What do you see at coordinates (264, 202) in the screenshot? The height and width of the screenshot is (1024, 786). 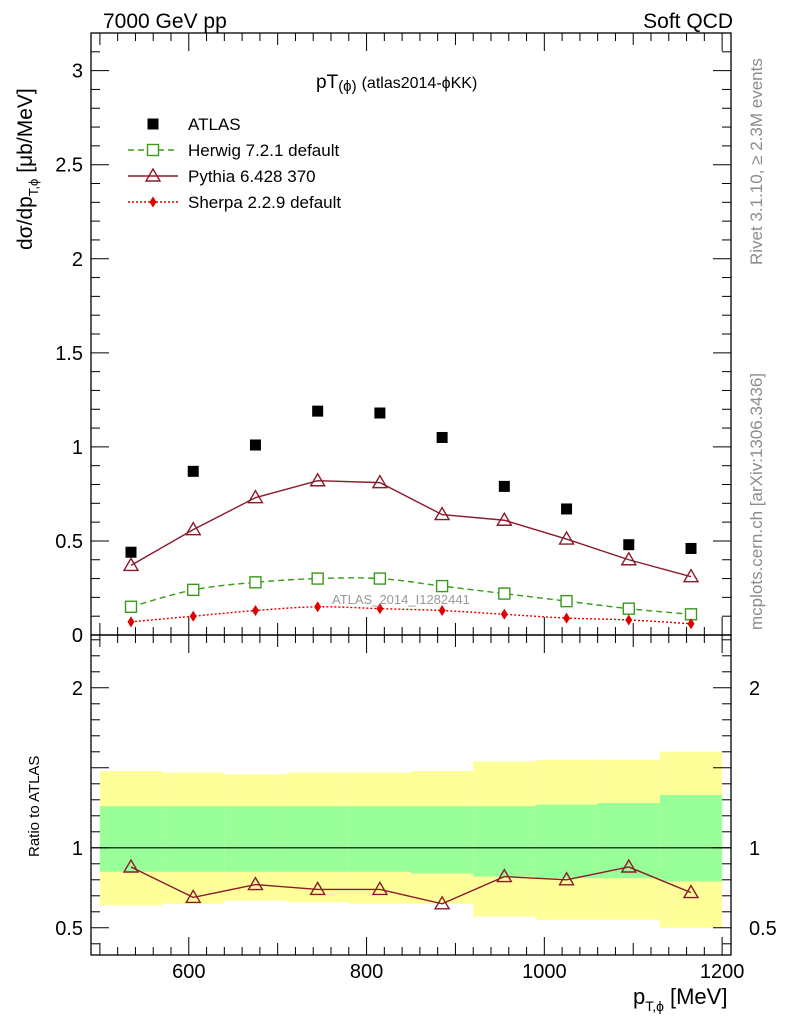 I see `legend-label-sherpa: Sherpa 2.2.9 default` at bounding box center [264, 202].